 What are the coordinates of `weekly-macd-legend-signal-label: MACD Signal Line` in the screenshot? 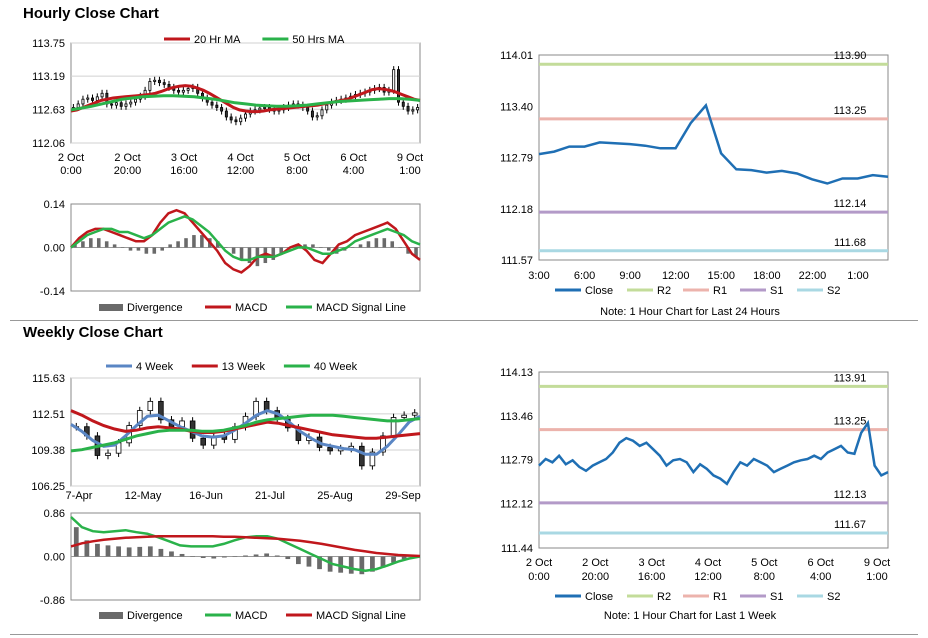 It's located at (361, 616).